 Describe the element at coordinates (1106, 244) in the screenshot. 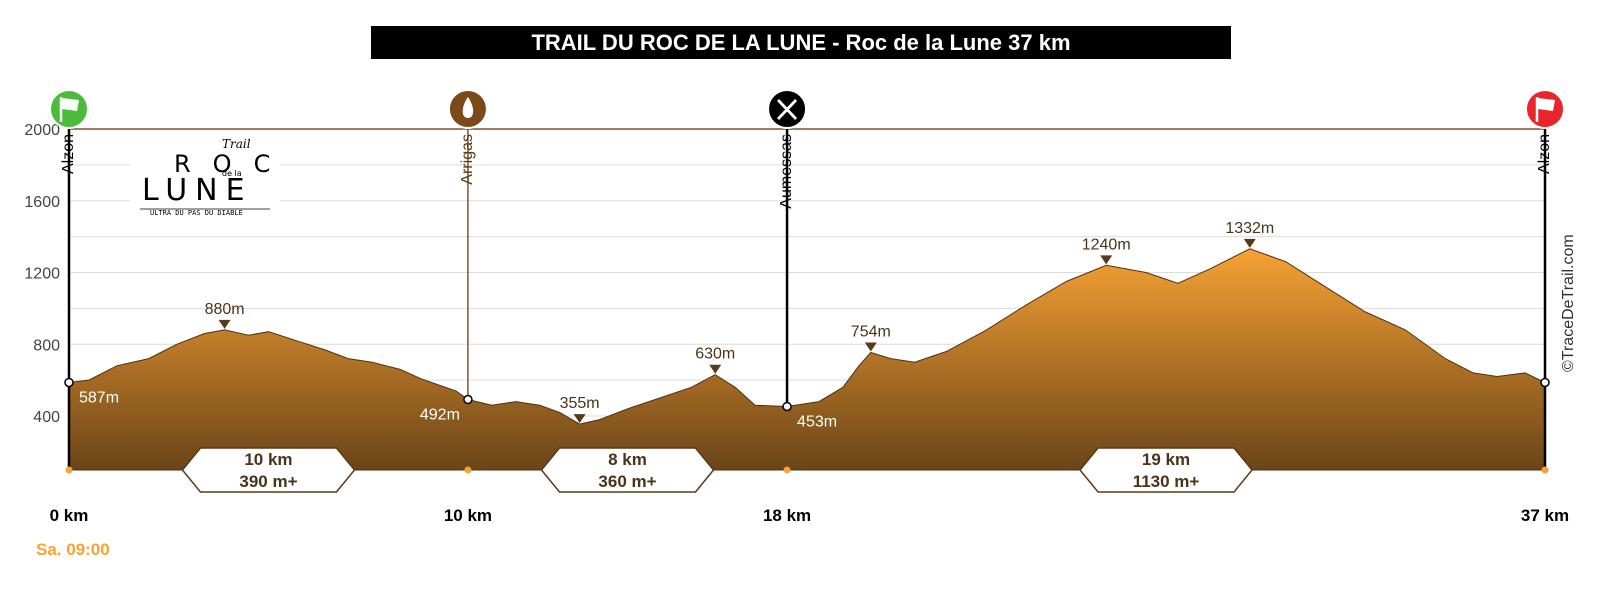

I see `peak-label: 1240m` at that location.